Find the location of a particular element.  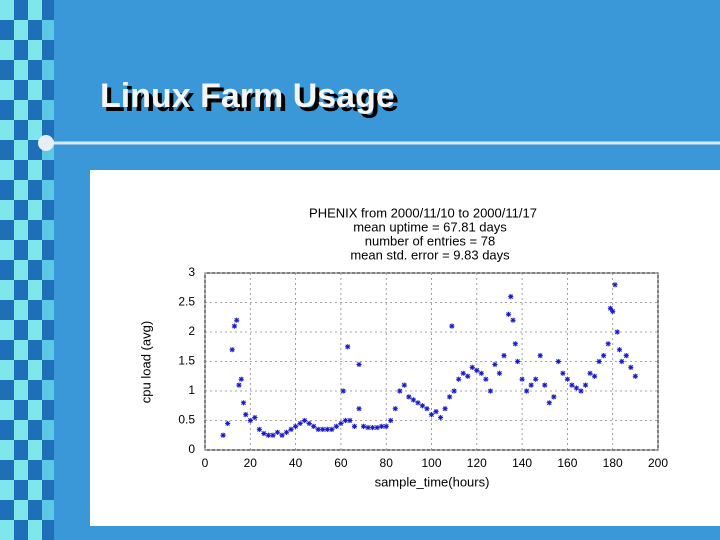

y-tick-label: 0 is located at coordinates (191, 449).